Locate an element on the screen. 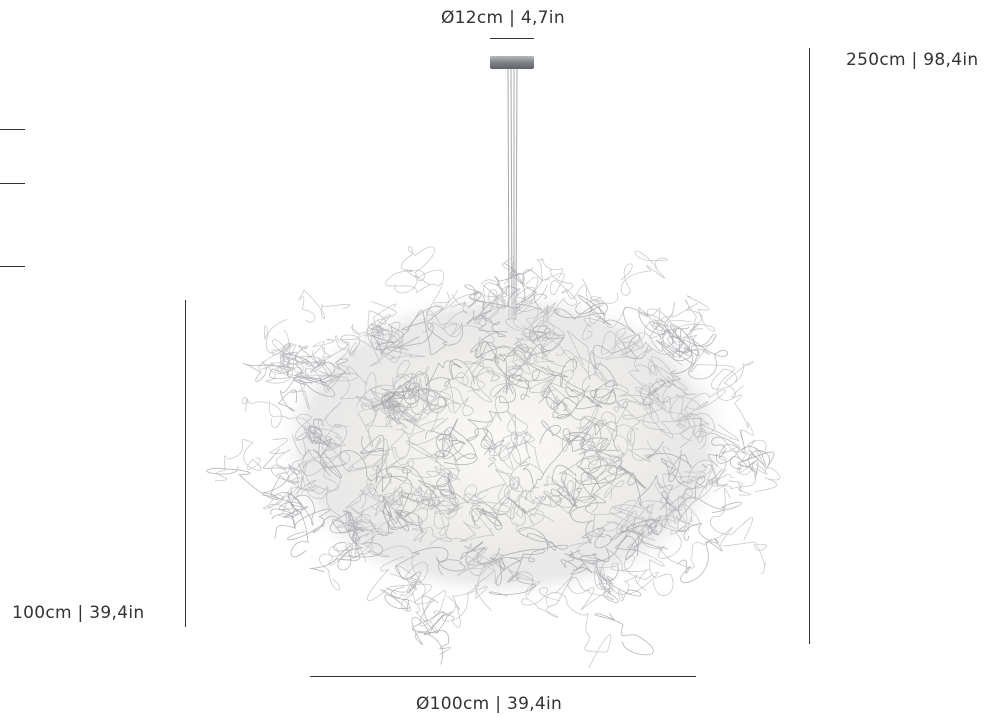 This screenshot has height=718, width=1003. canopy-diameter-label: Ø12cm | 4,7in is located at coordinates (503, 18).